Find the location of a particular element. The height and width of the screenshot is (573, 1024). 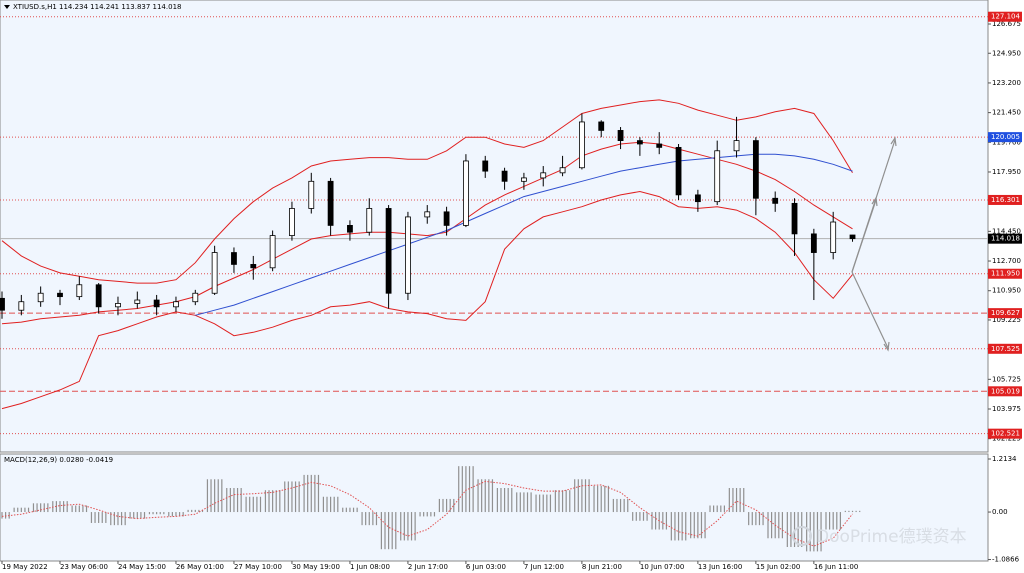

x-tick-label: 16 Jun 11:00 is located at coordinates (836, 567).